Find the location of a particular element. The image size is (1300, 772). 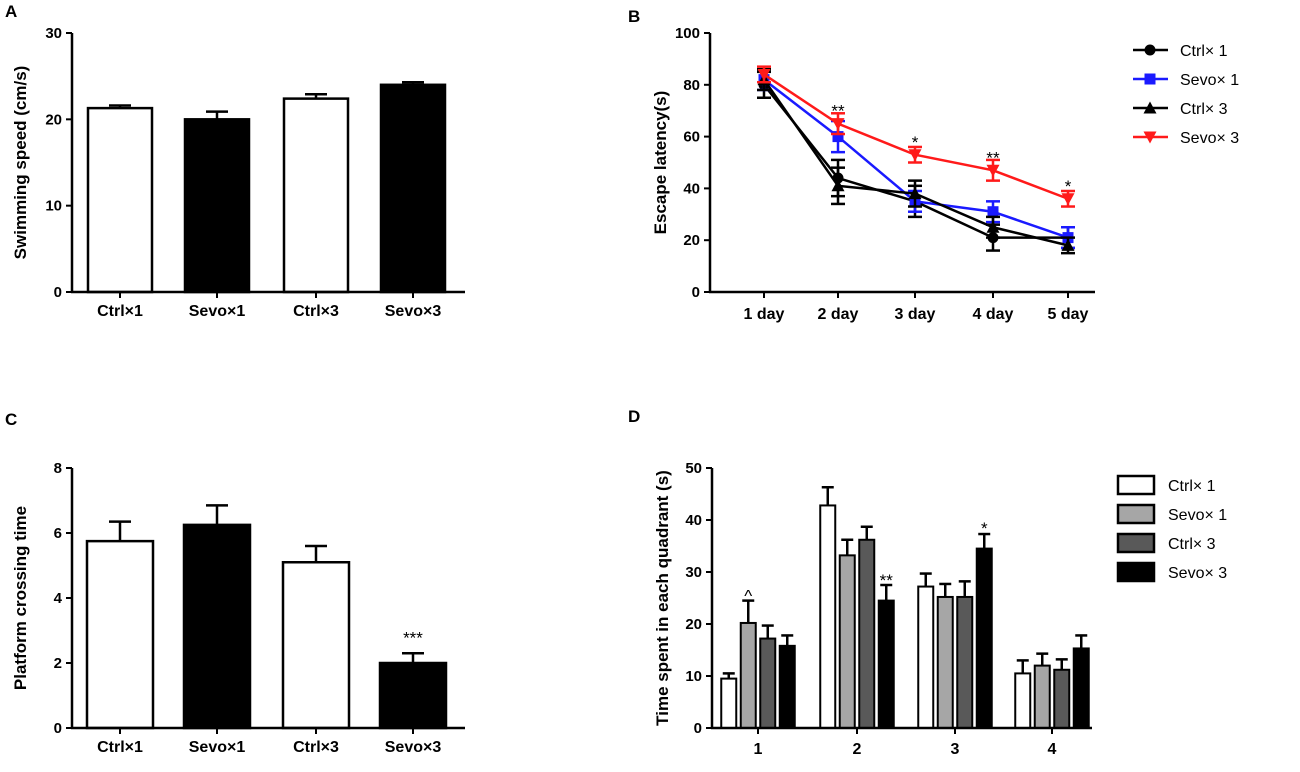

y-tick-label: 50 is located at coordinates (693, 468).